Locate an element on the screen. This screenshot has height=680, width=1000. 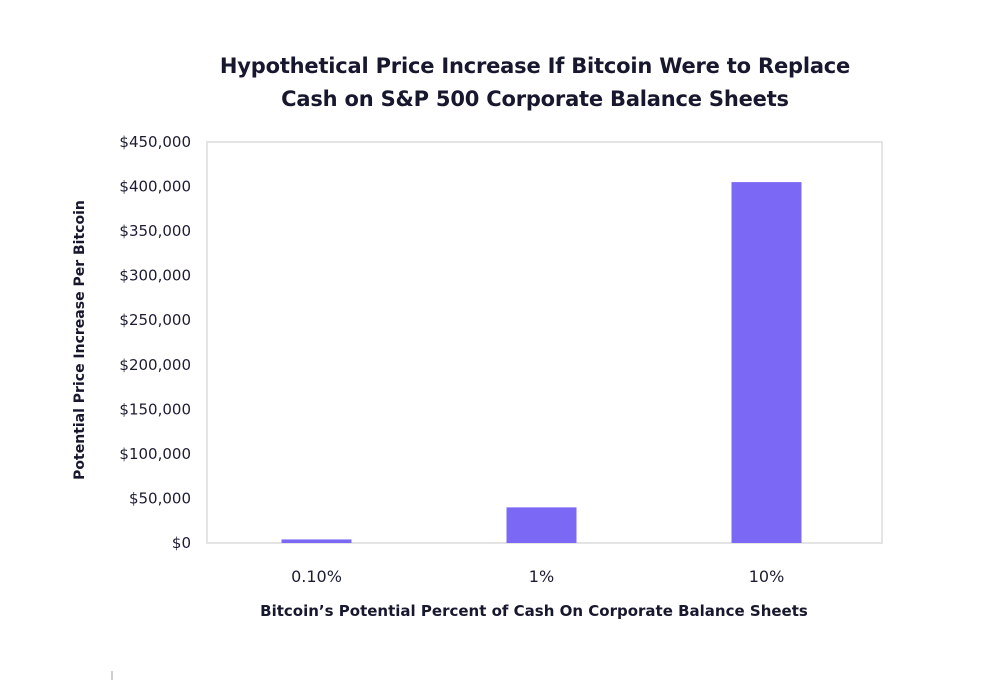
chart-title-line-2: Cash on S&P 500 Corporate Balance Sheets is located at coordinates (535, 99).